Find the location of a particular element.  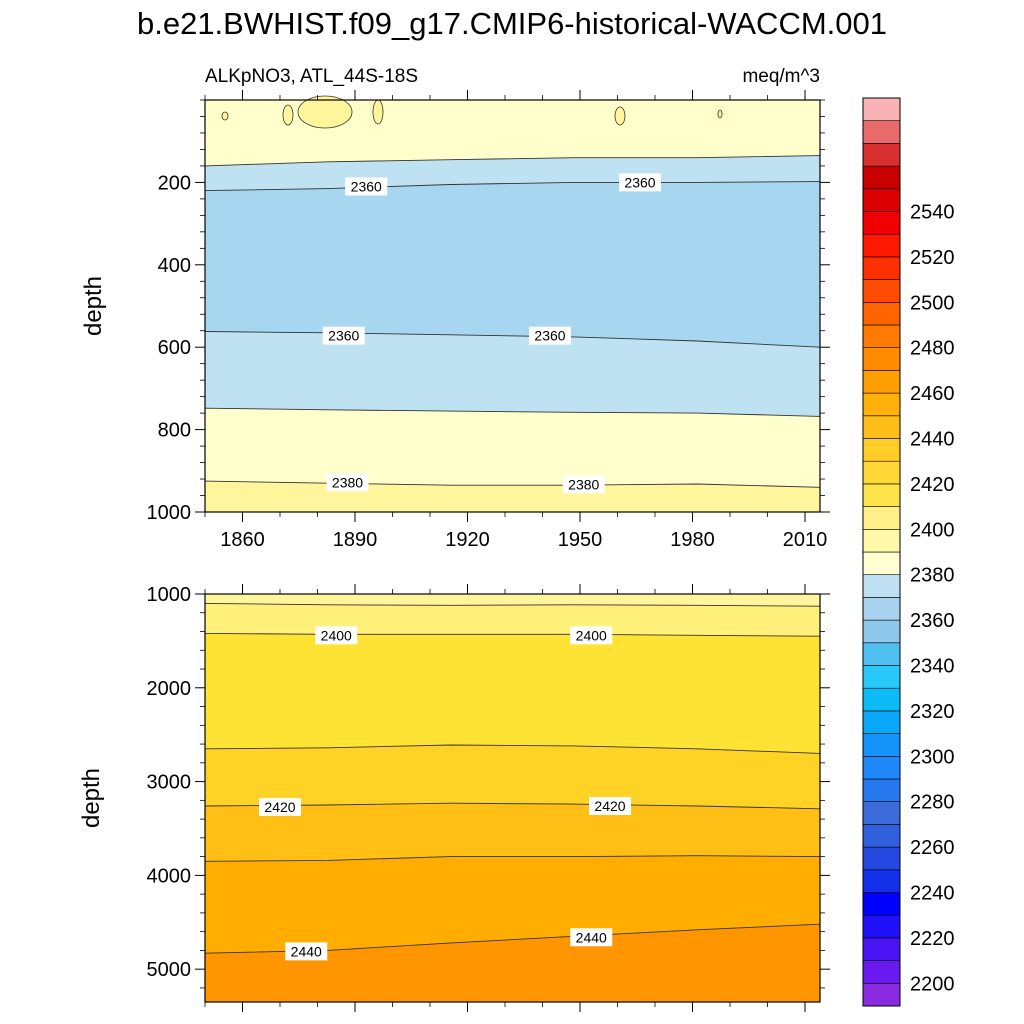

colorbar-label: 2320 is located at coordinates (932, 712).